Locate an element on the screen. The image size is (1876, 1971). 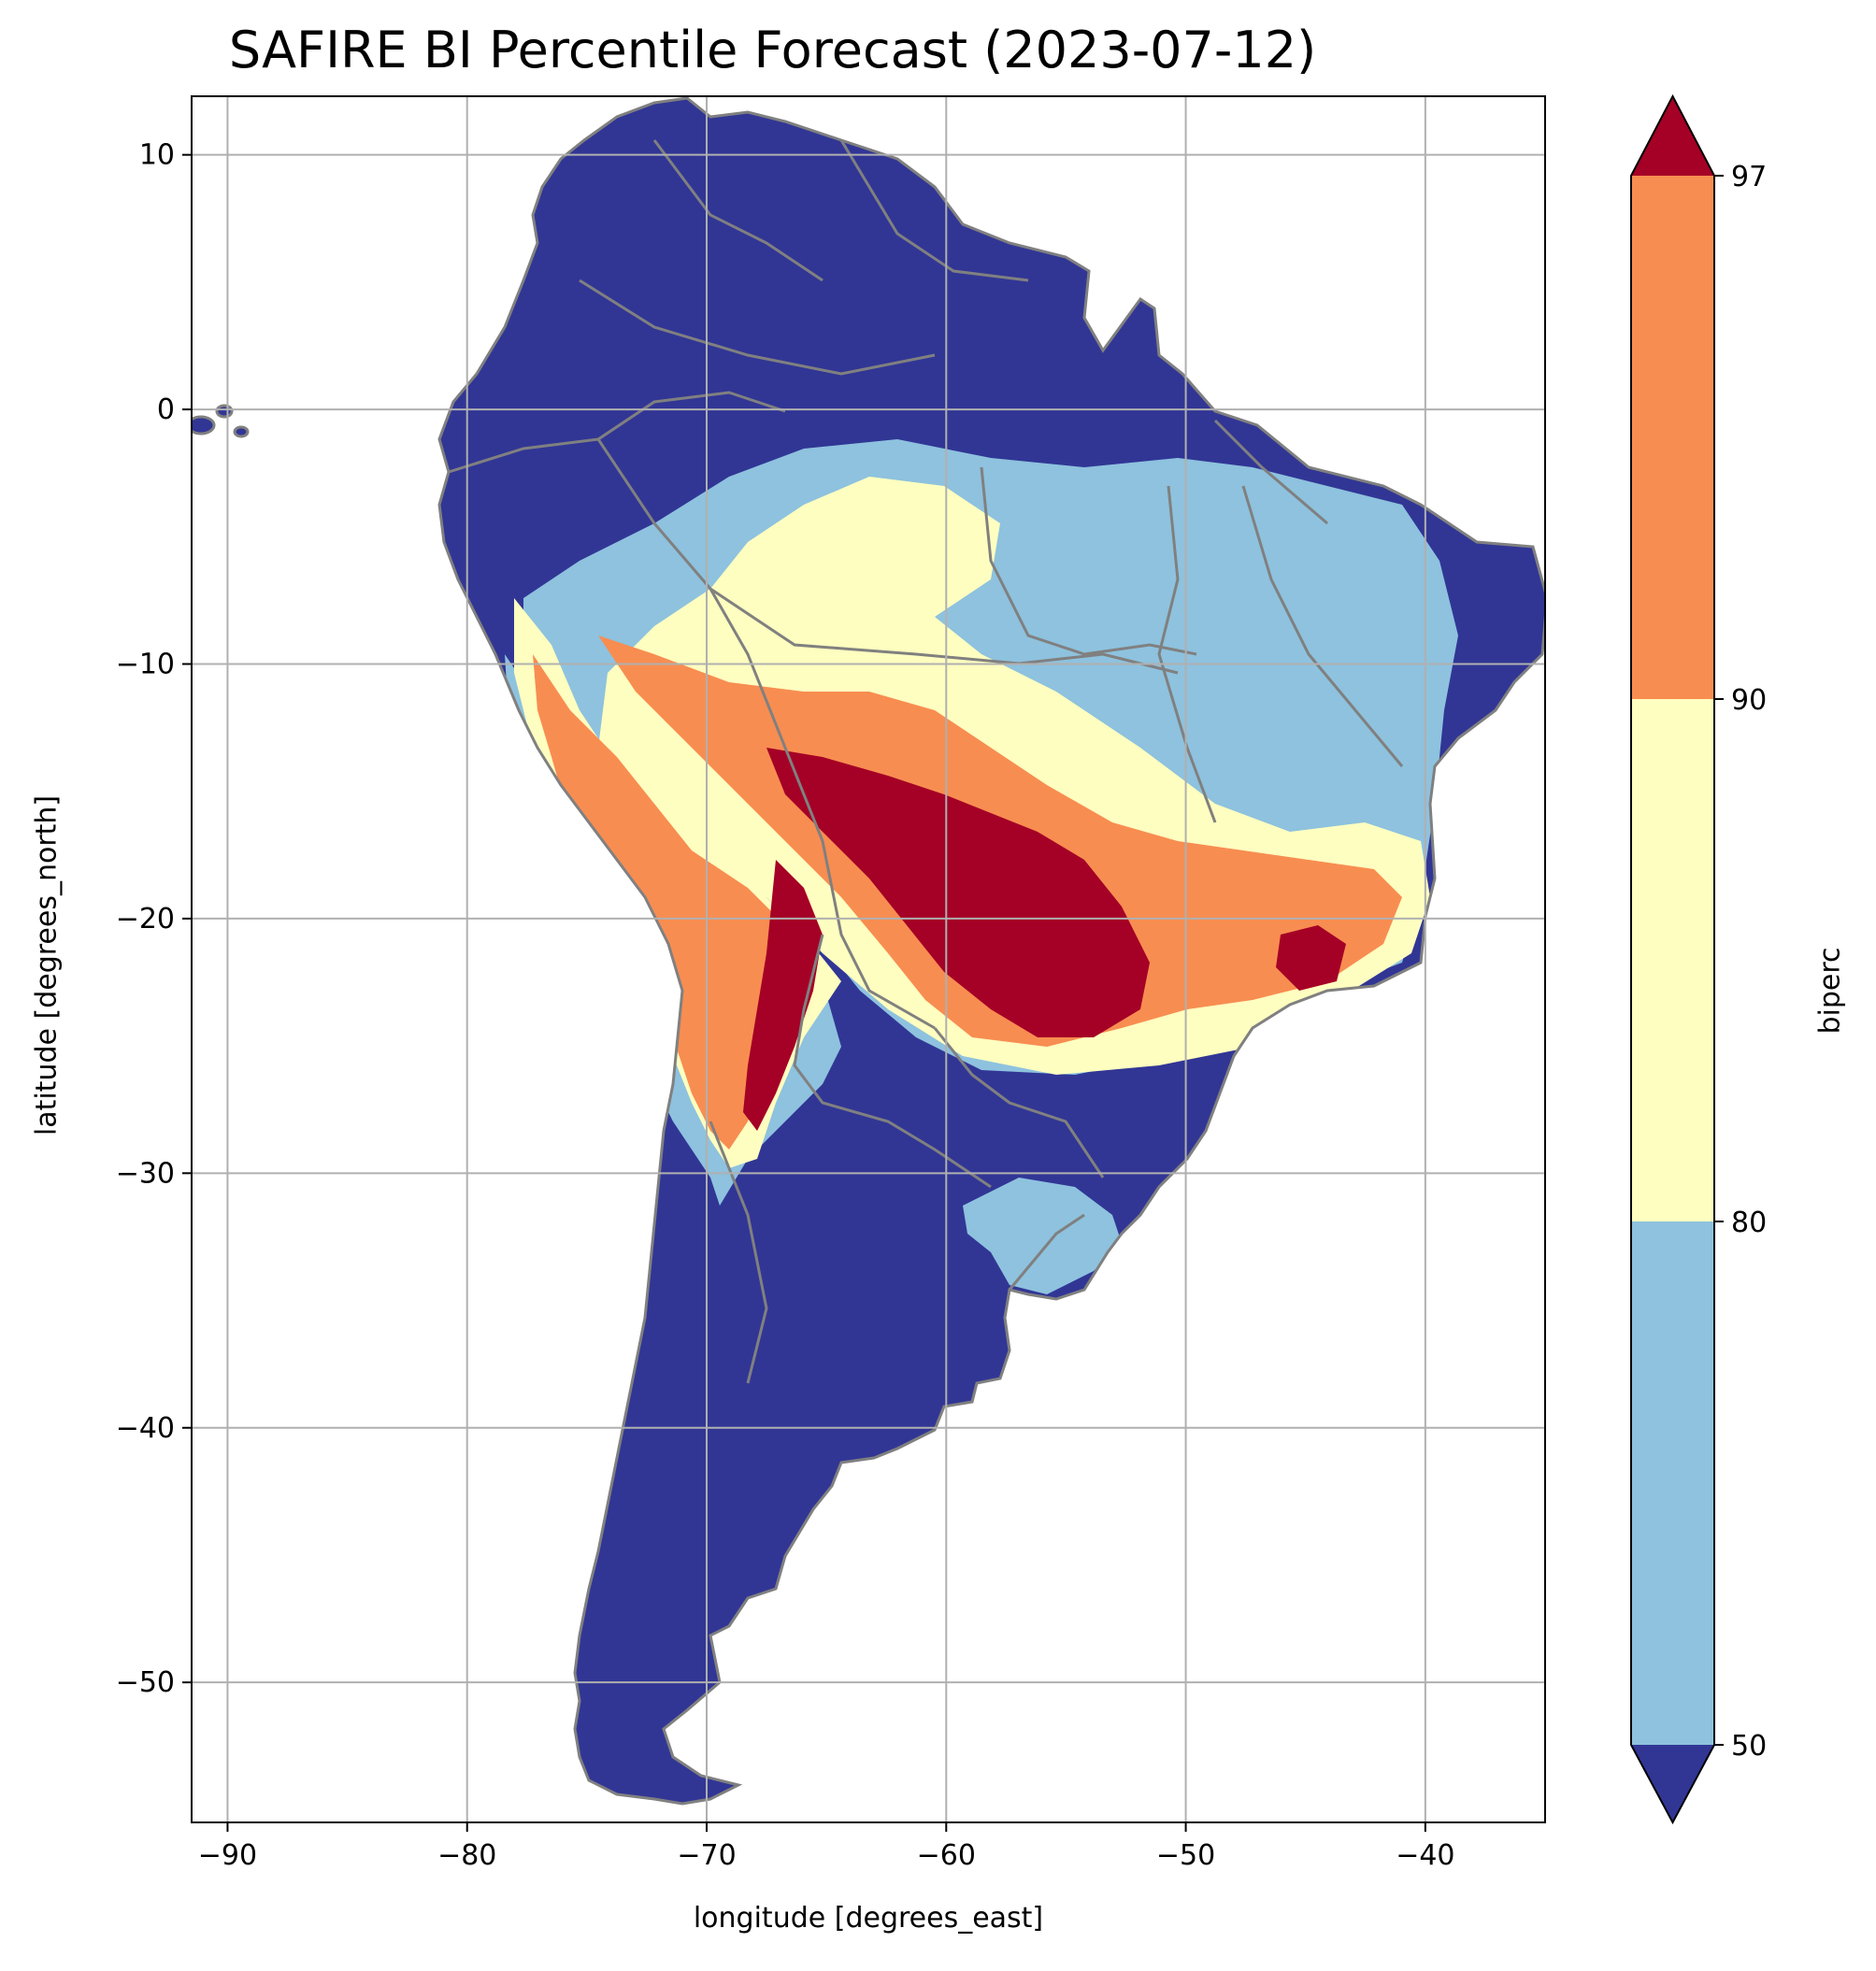
raster-90-97-andes is located at coordinates (668, 902).